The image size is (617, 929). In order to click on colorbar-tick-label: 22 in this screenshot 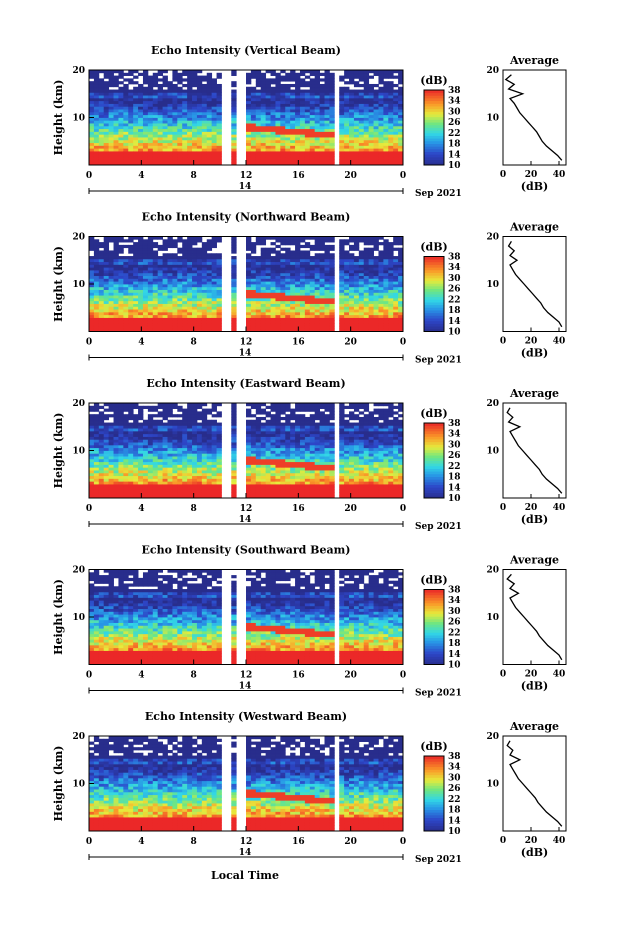, I will do `click(454, 300)`.